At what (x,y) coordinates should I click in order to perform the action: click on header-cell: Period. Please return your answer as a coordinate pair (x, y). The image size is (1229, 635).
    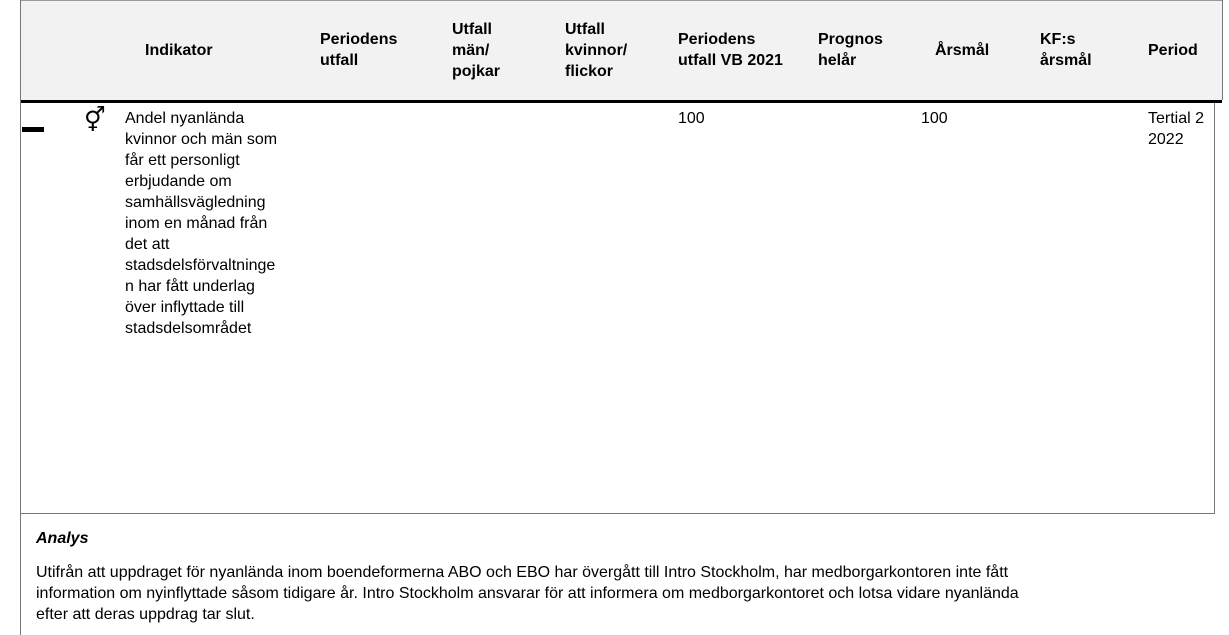
    Looking at the image, I should click on (1178, 50).